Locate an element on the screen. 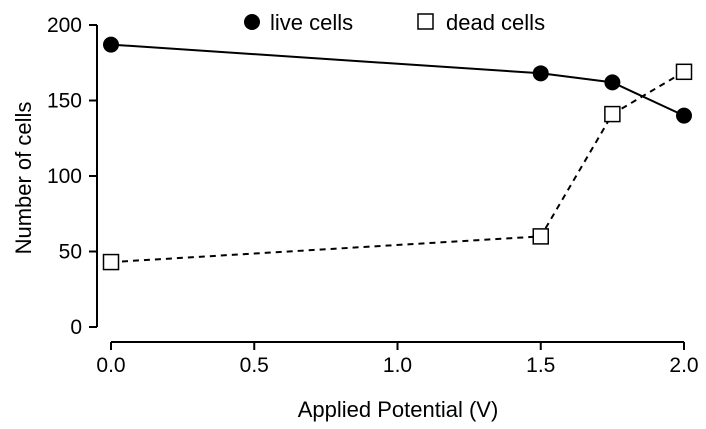 This screenshot has width=706, height=429. x-ticks: 0.0 0.5 1.0 1.5 2.0 is located at coordinates (397, 359).